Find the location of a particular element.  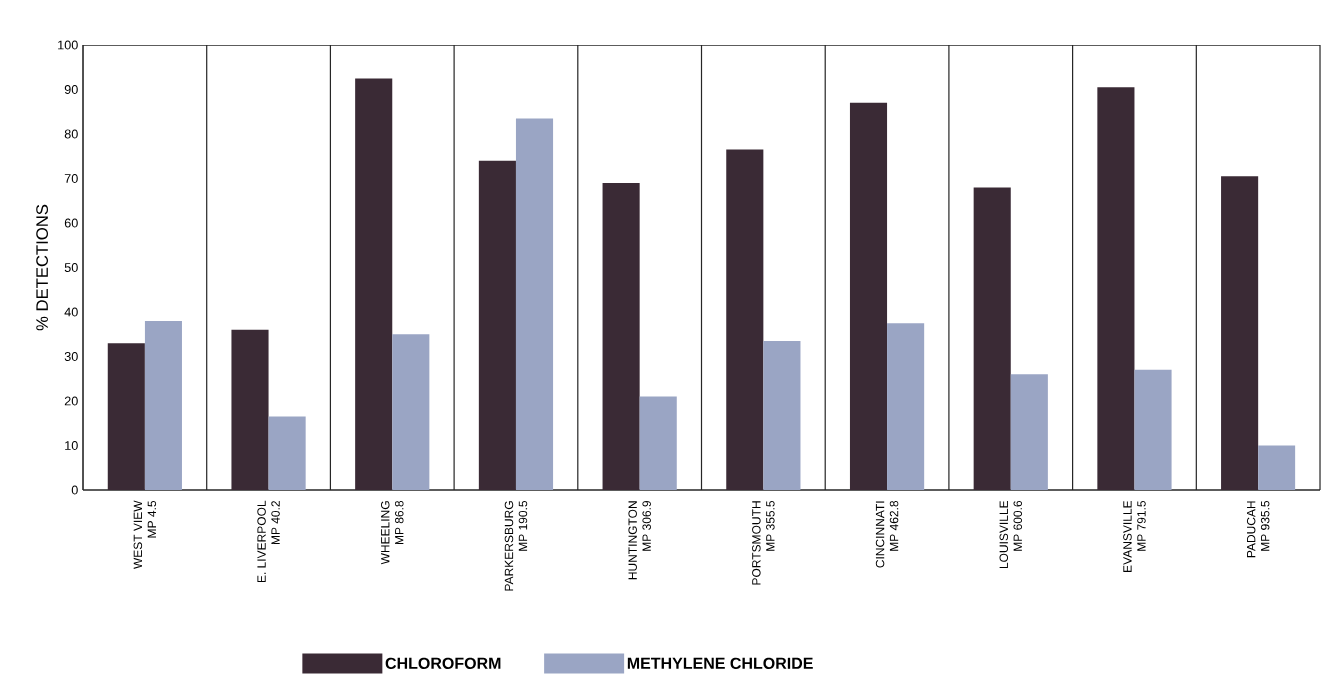

x-tick-label: EVANSVILLE MP 791.5 is located at coordinates (1134, 536).